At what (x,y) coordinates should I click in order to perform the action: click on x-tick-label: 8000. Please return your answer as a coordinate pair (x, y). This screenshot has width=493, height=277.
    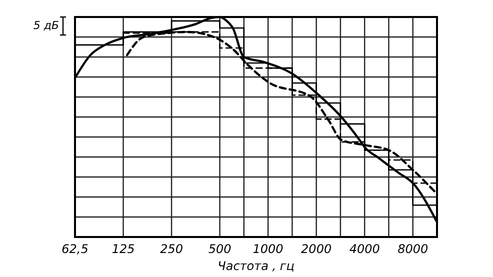
    Looking at the image, I should click on (413, 249).